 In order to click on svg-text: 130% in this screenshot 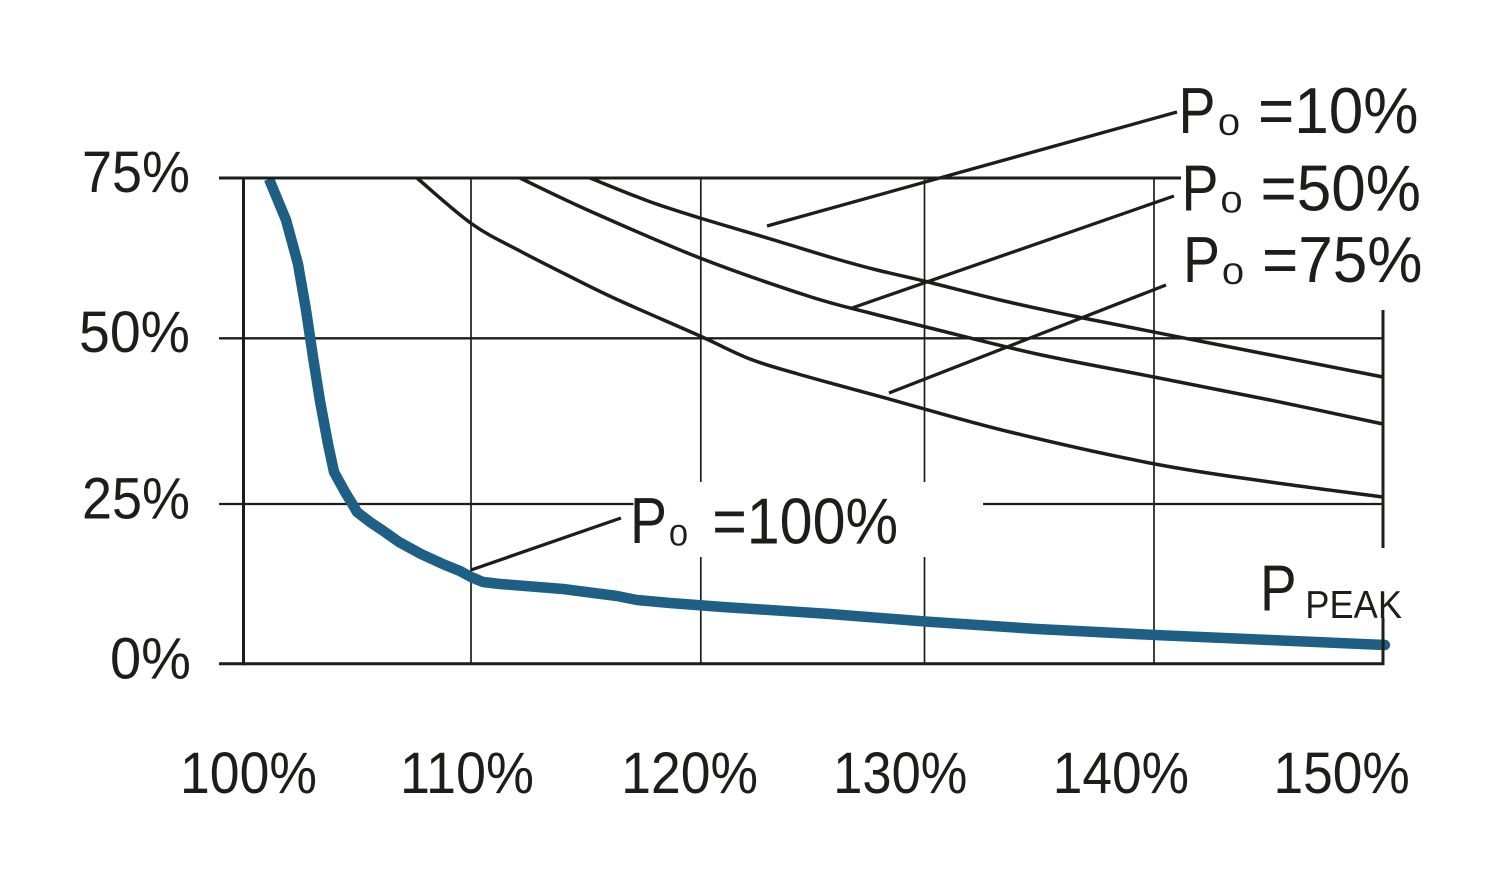, I will do `click(900, 773)`.